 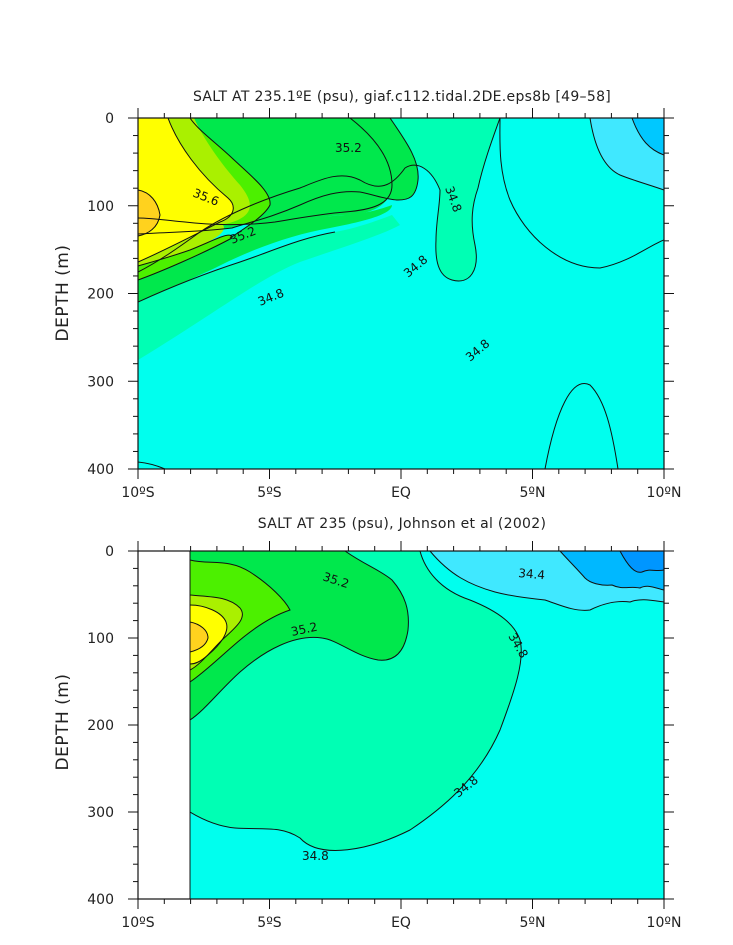 What do you see at coordinates (402, 524) in the screenshot?
I see `bottom-panel-title: SALT AT 235 (psu), Johnson et al (2002)` at bounding box center [402, 524].